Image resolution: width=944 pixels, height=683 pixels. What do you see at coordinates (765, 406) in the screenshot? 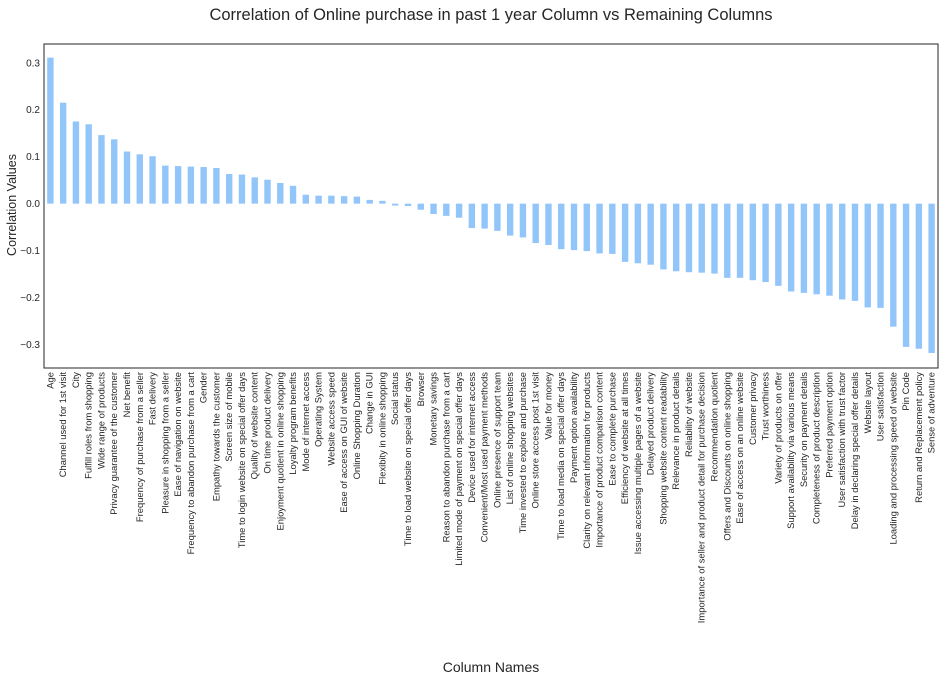
I see `x-tick-label: Trust worthiness` at bounding box center [765, 406].